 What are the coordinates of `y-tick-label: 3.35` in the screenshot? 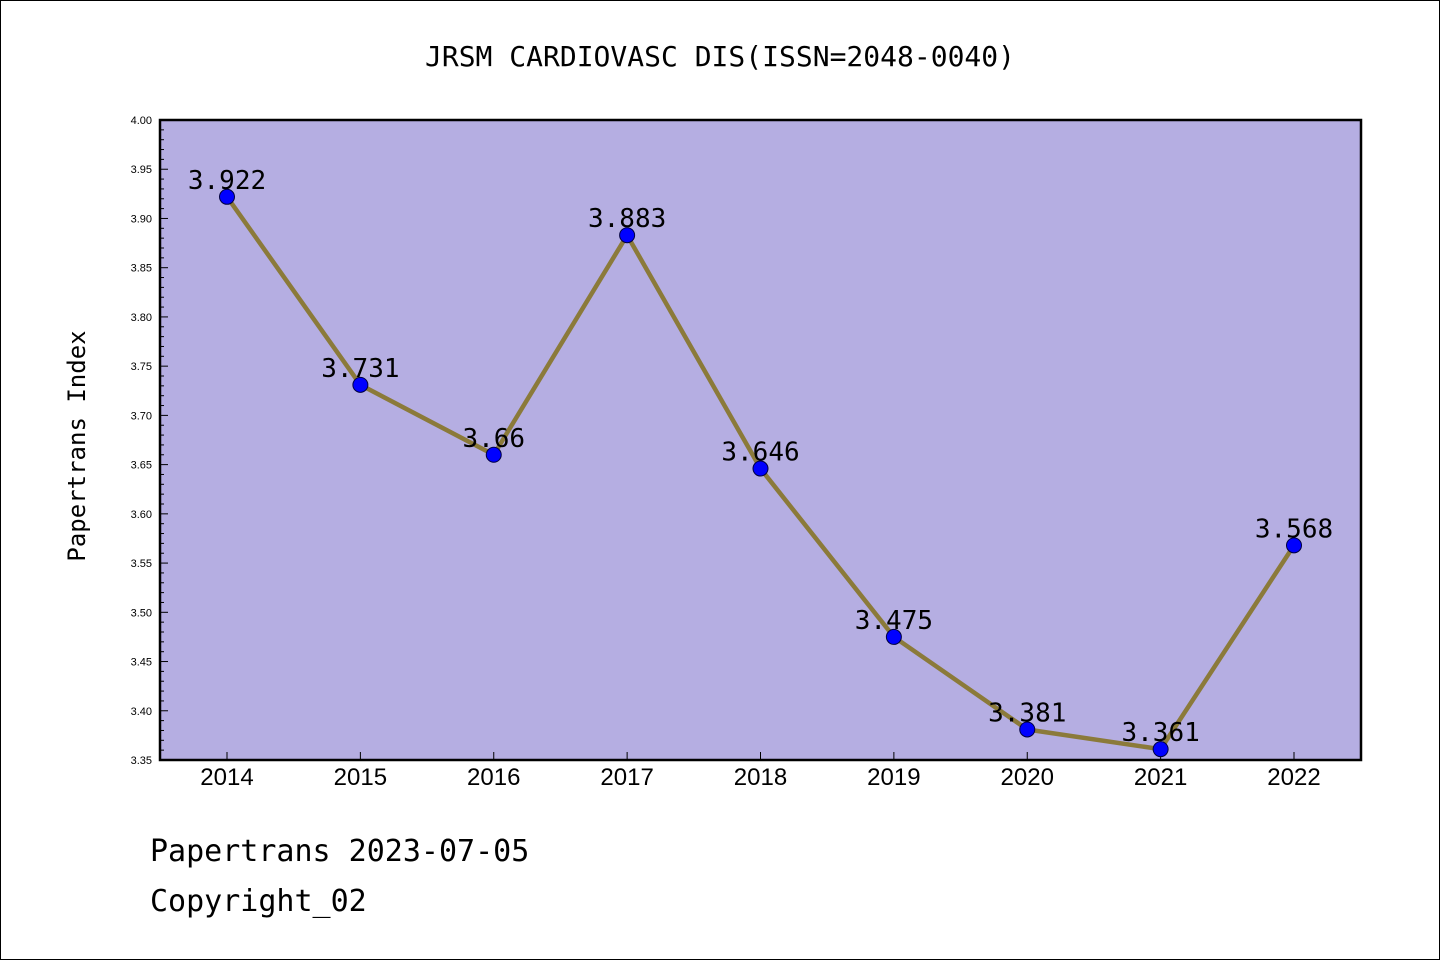 It's located at (141, 761).